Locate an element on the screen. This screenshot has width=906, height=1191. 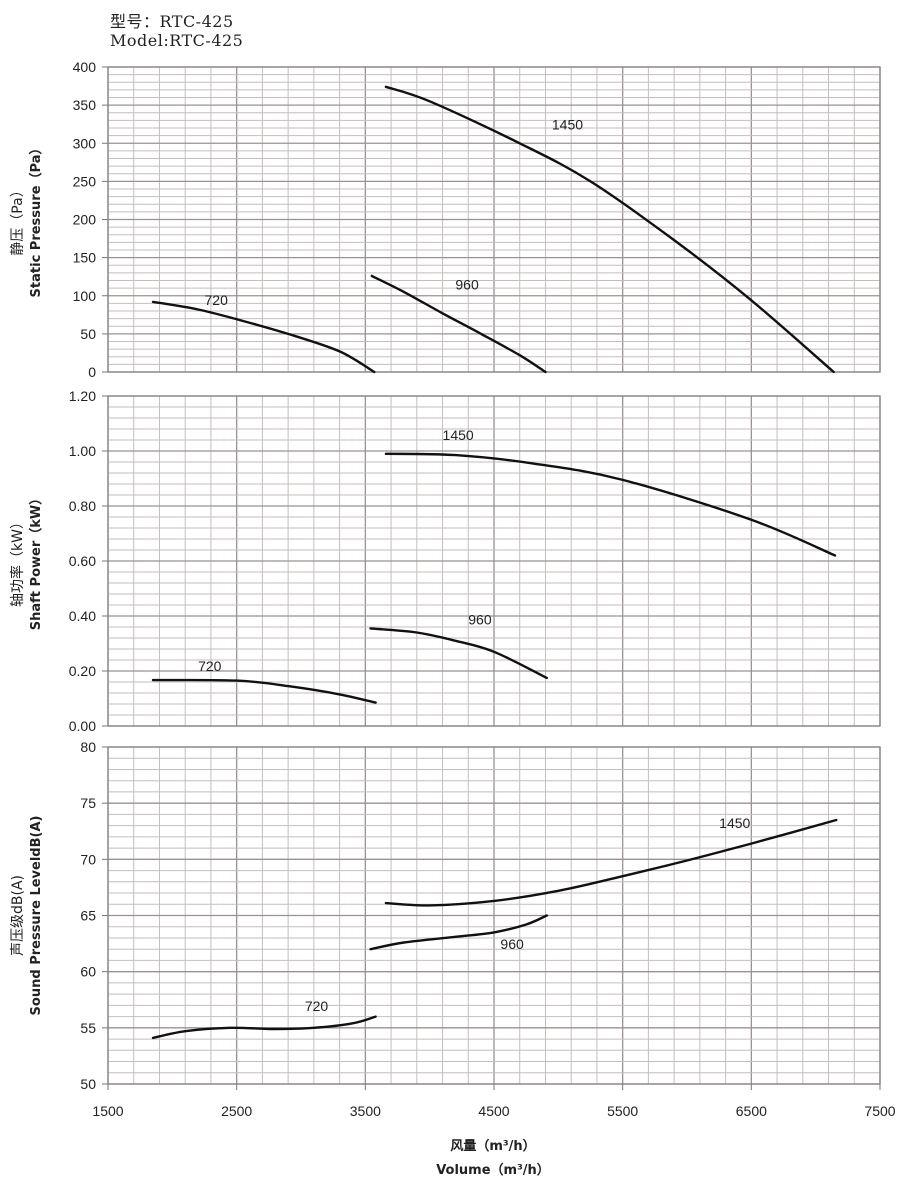
y-tick-label: 1.00 is located at coordinates (82, 451).